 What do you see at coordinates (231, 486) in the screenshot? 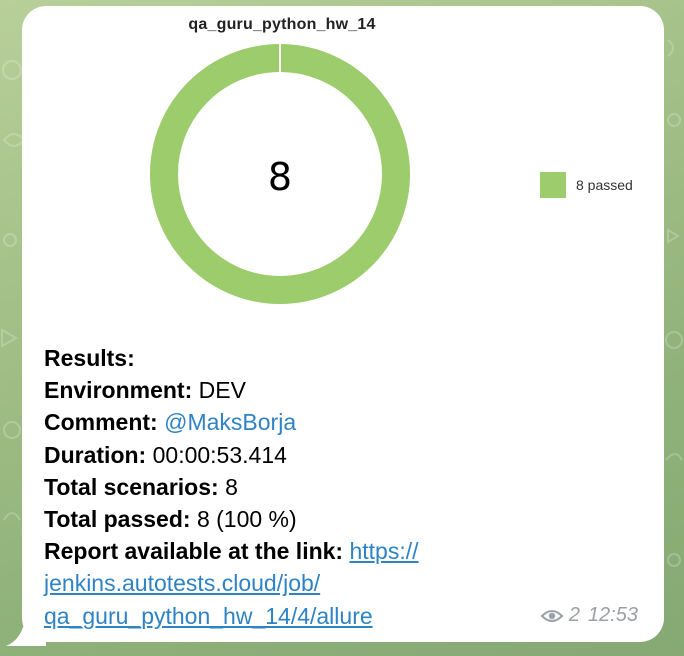
I see `total-scenarios-value: 8` at bounding box center [231, 486].